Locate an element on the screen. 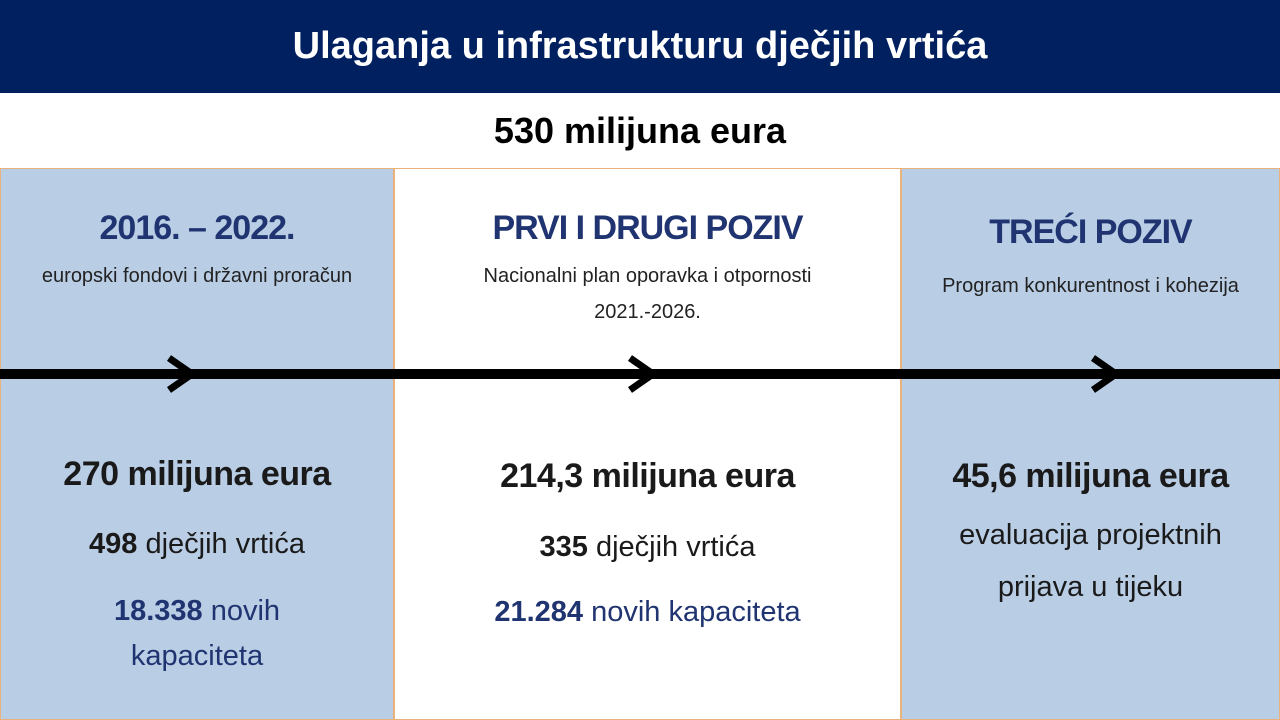 Image resolution: width=1280 pixels, height=720 pixels. column-subtitle: europski fondovi i državni proračun is located at coordinates (197, 276).